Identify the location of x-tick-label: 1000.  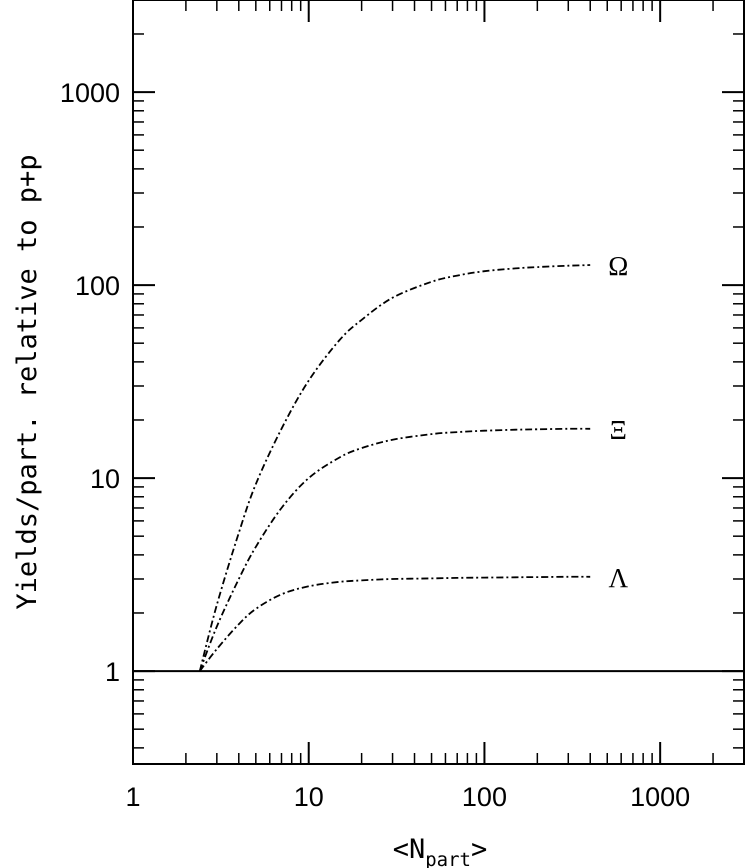
(660, 797).